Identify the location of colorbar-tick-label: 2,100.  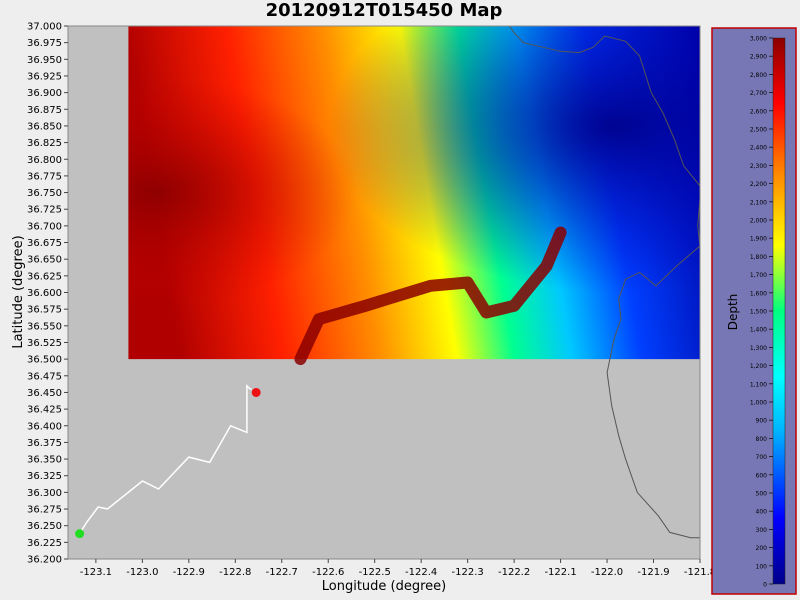
(758, 202).